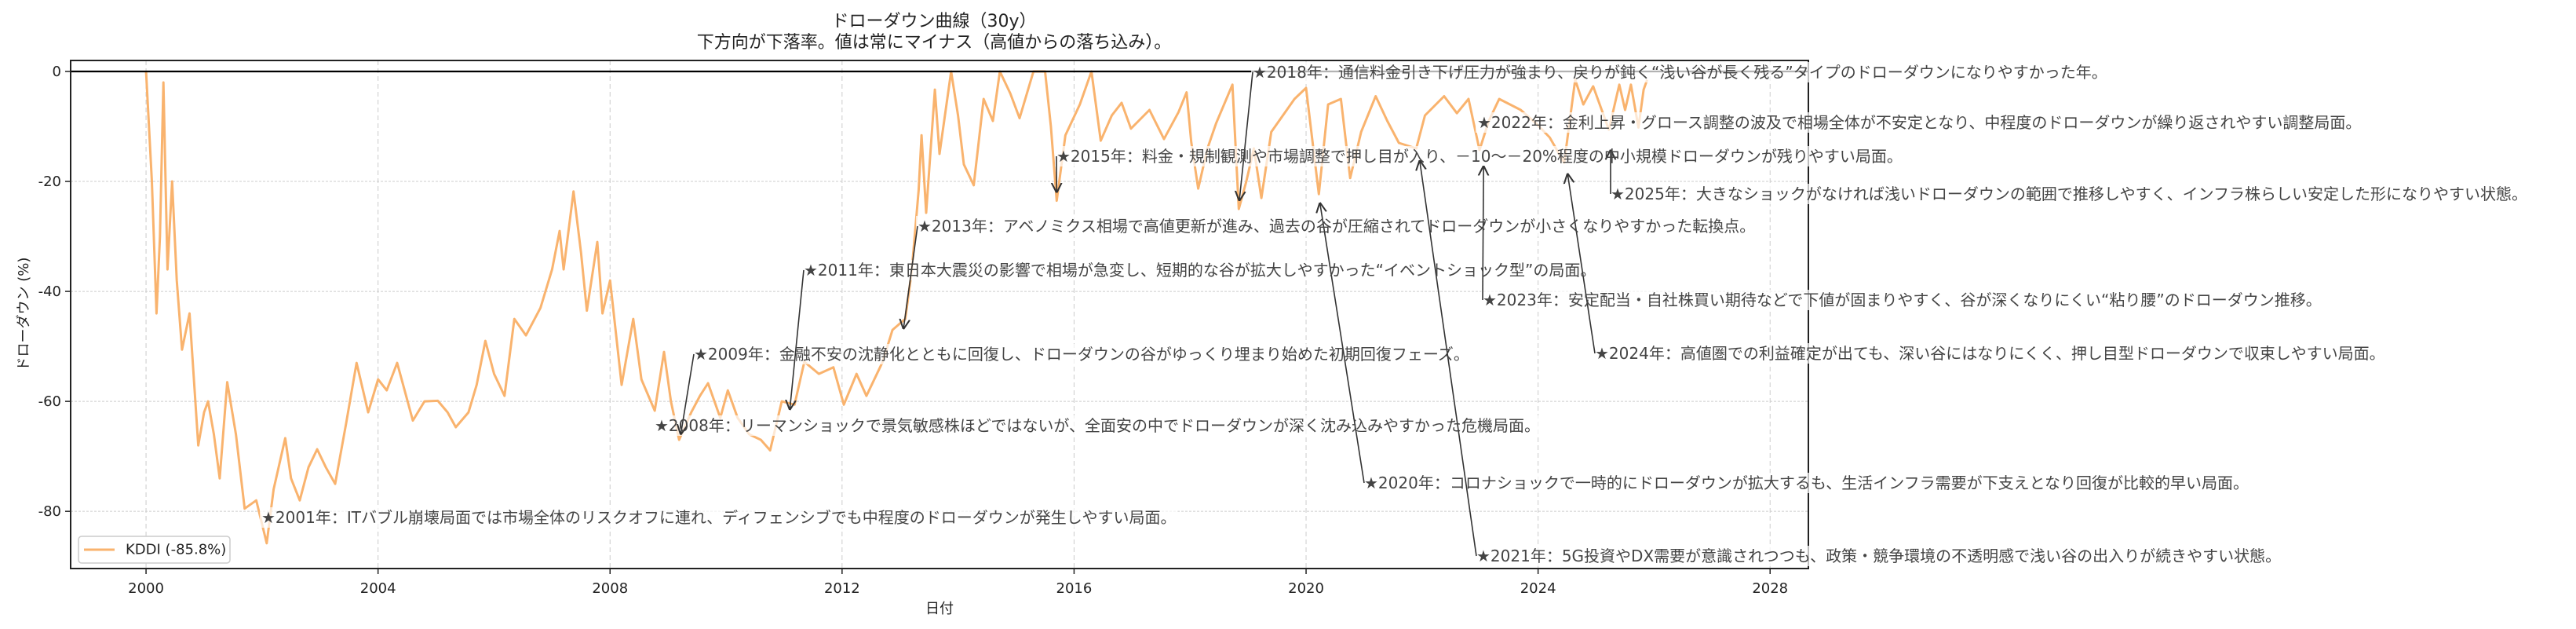 The image size is (2576, 629). I want to click on x-tick-label: 2000, so click(146, 588).